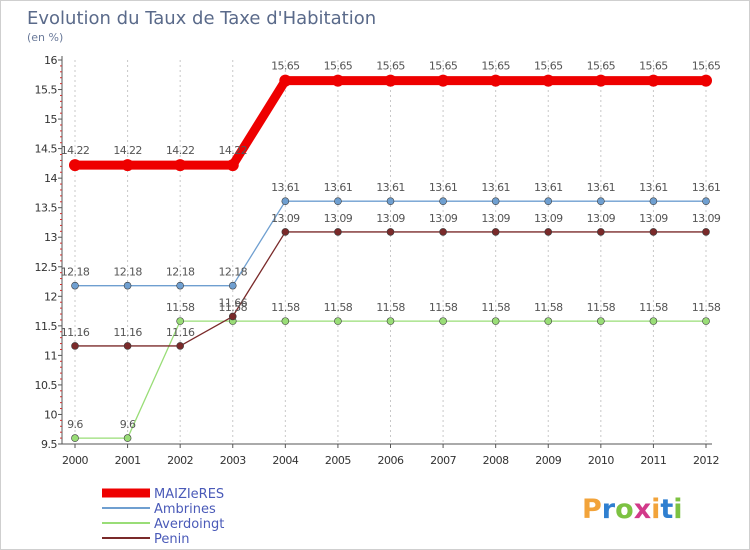 This screenshot has height=550, width=750. I want to click on y-tick-label: 16, so click(50, 60).